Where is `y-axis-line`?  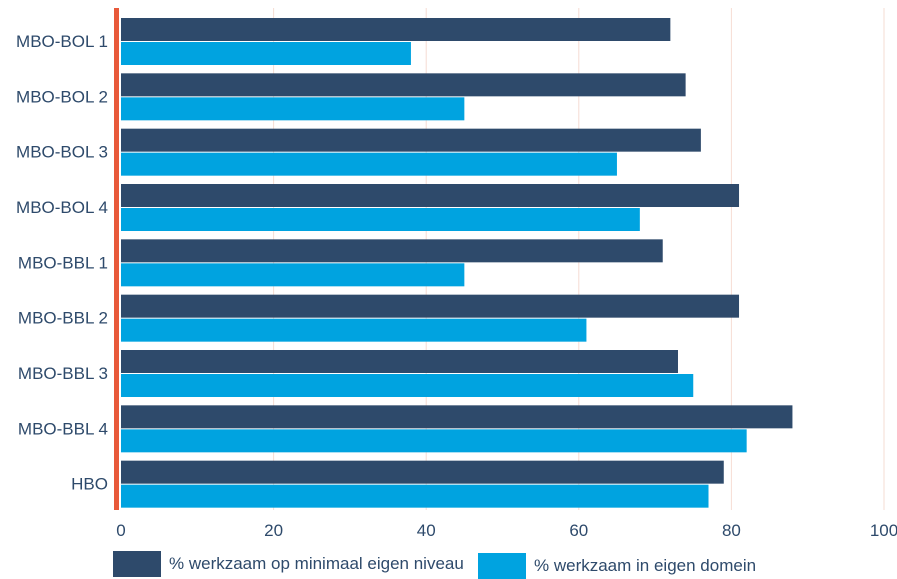
y-axis-line is located at coordinates (116, 259).